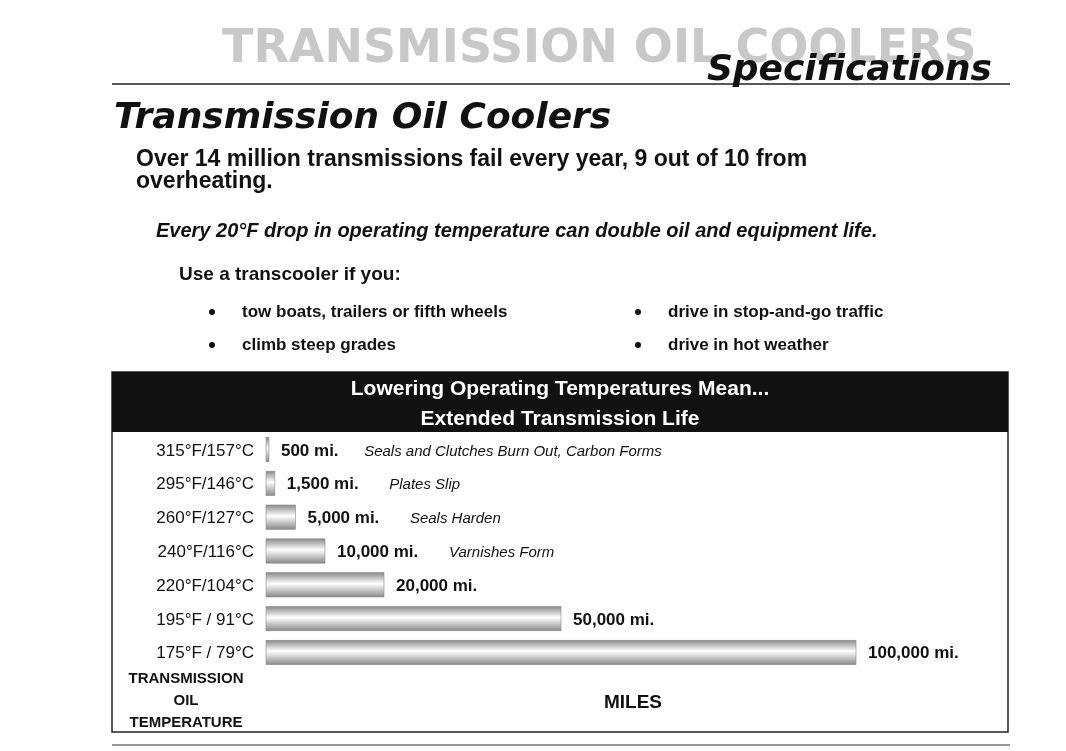  Describe the element at coordinates (363, 115) in the screenshot. I see `text: Transmission Oil Coolers` at that location.